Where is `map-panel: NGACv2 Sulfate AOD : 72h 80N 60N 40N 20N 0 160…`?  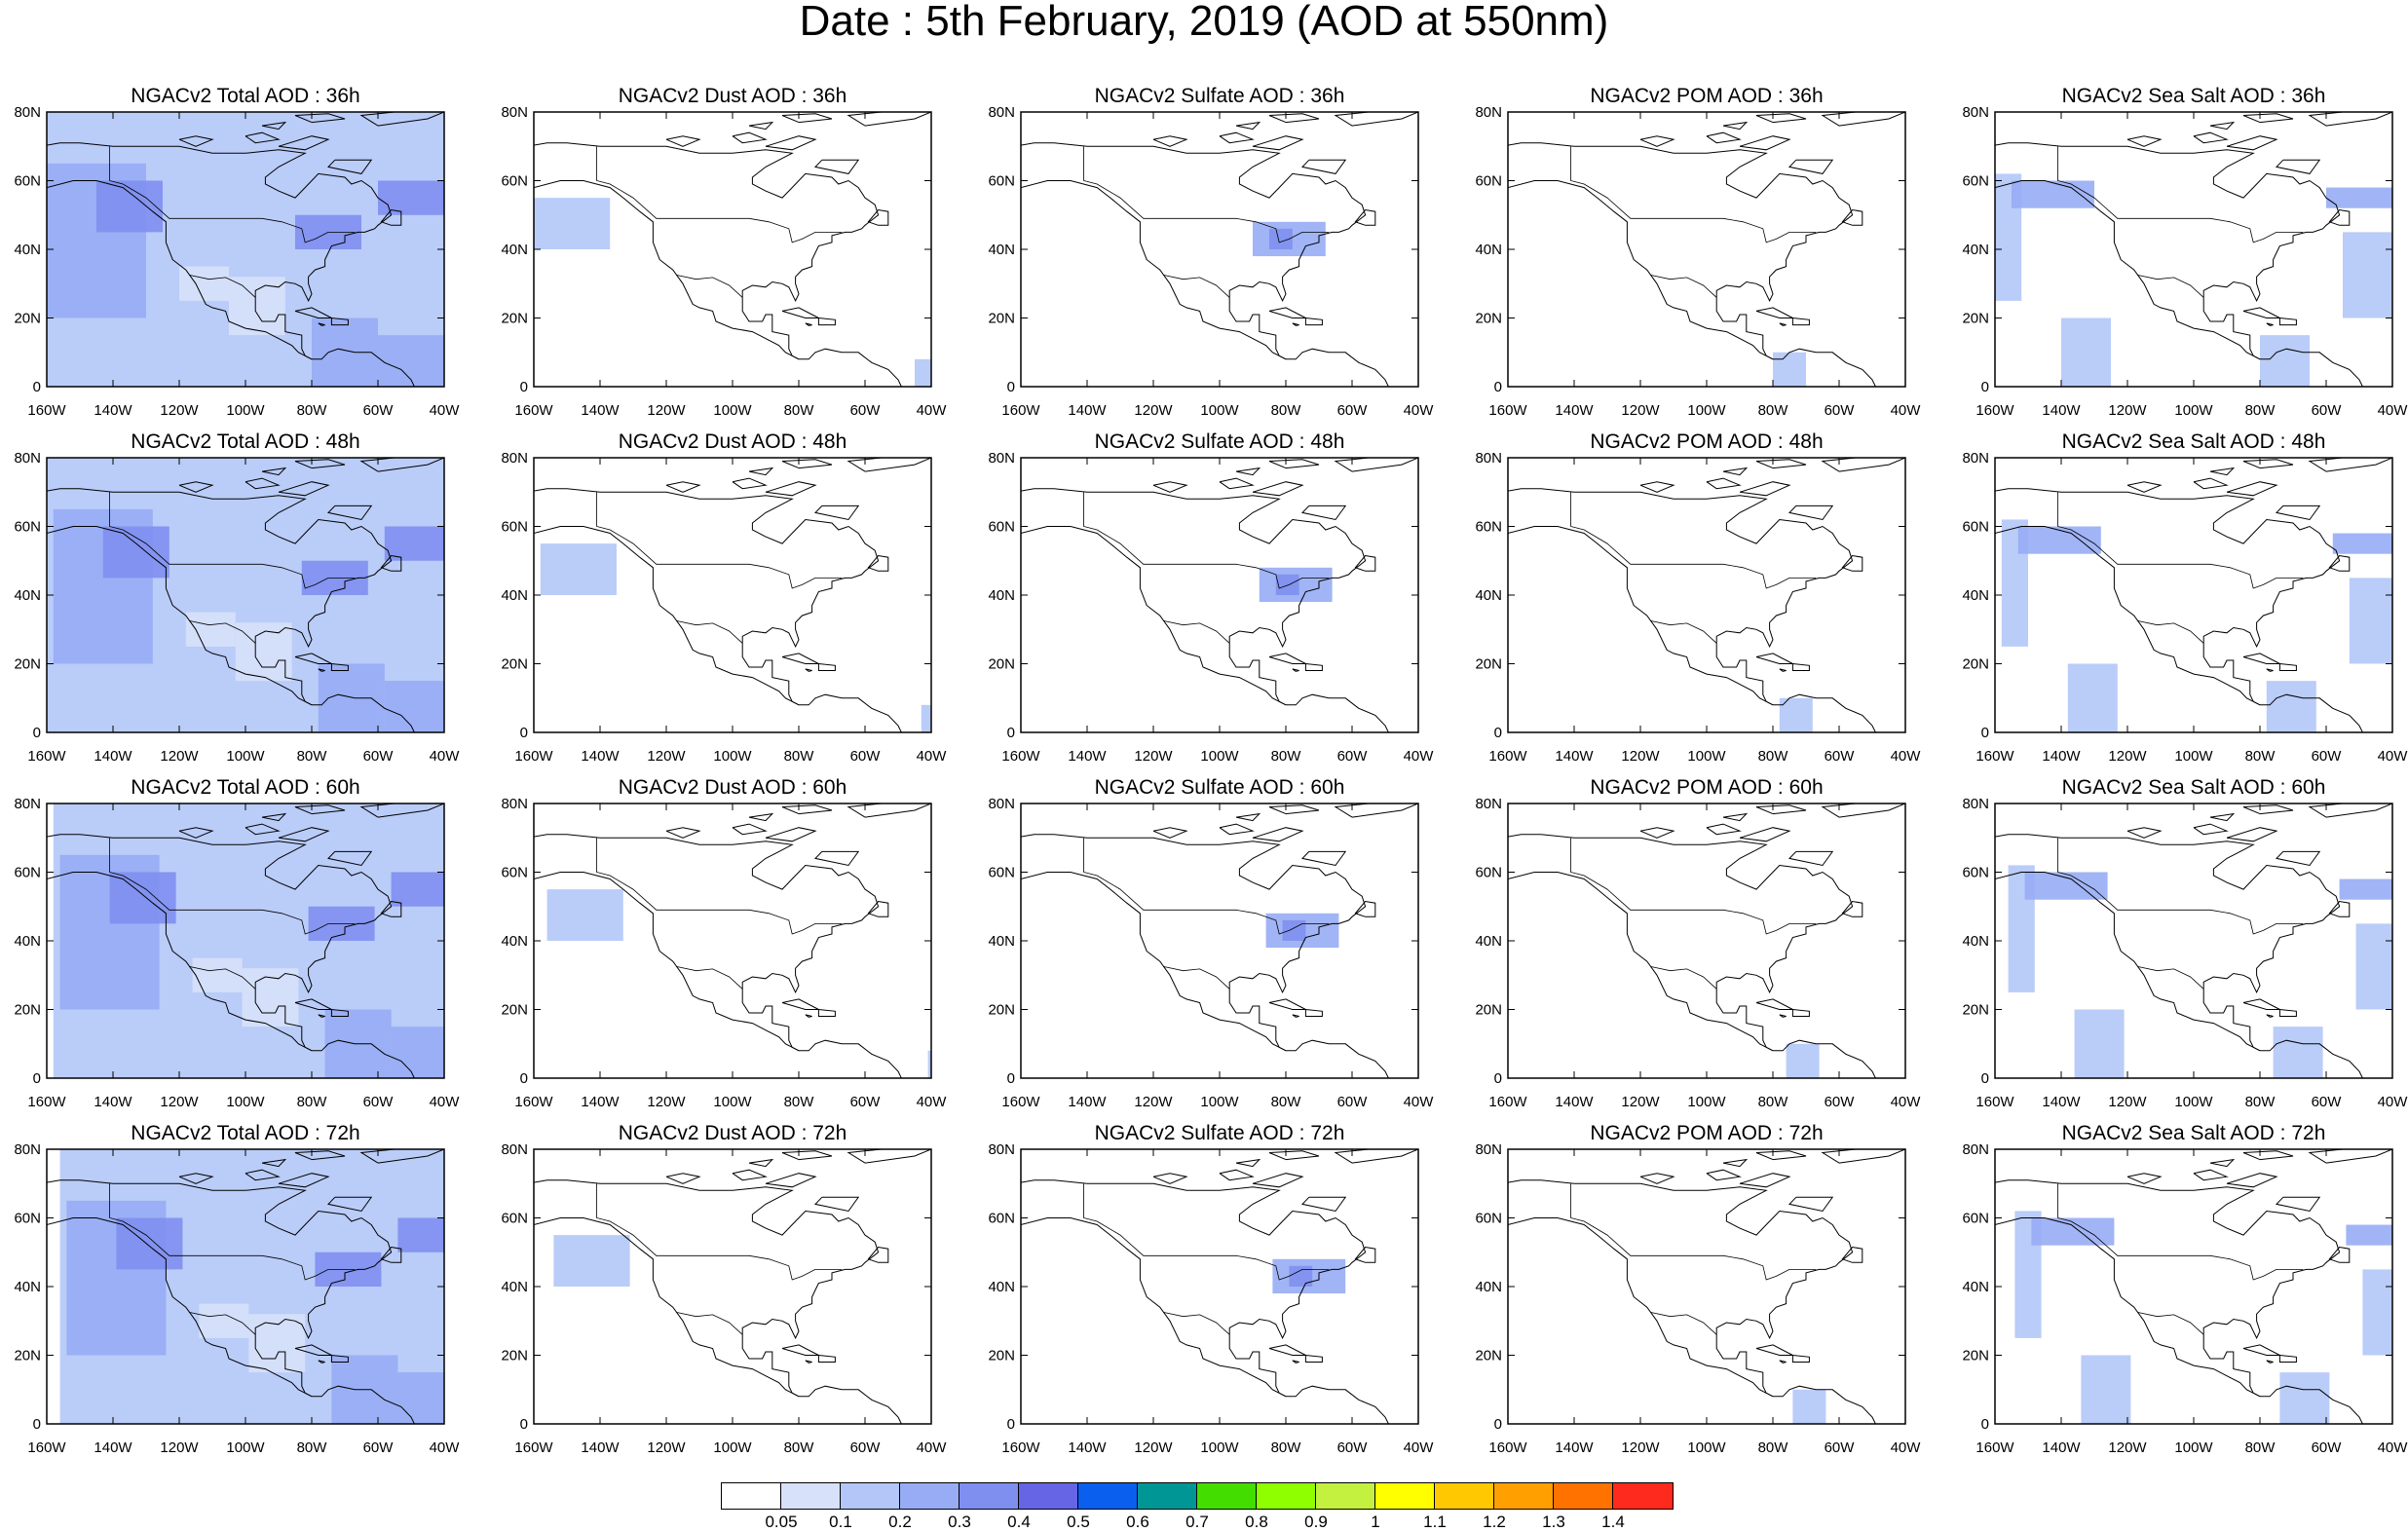
map-panel: NGACv2 Sulfate AOD : 72h 80N 60N 40N 20N 0 160… is located at coordinates (1211, 1289).